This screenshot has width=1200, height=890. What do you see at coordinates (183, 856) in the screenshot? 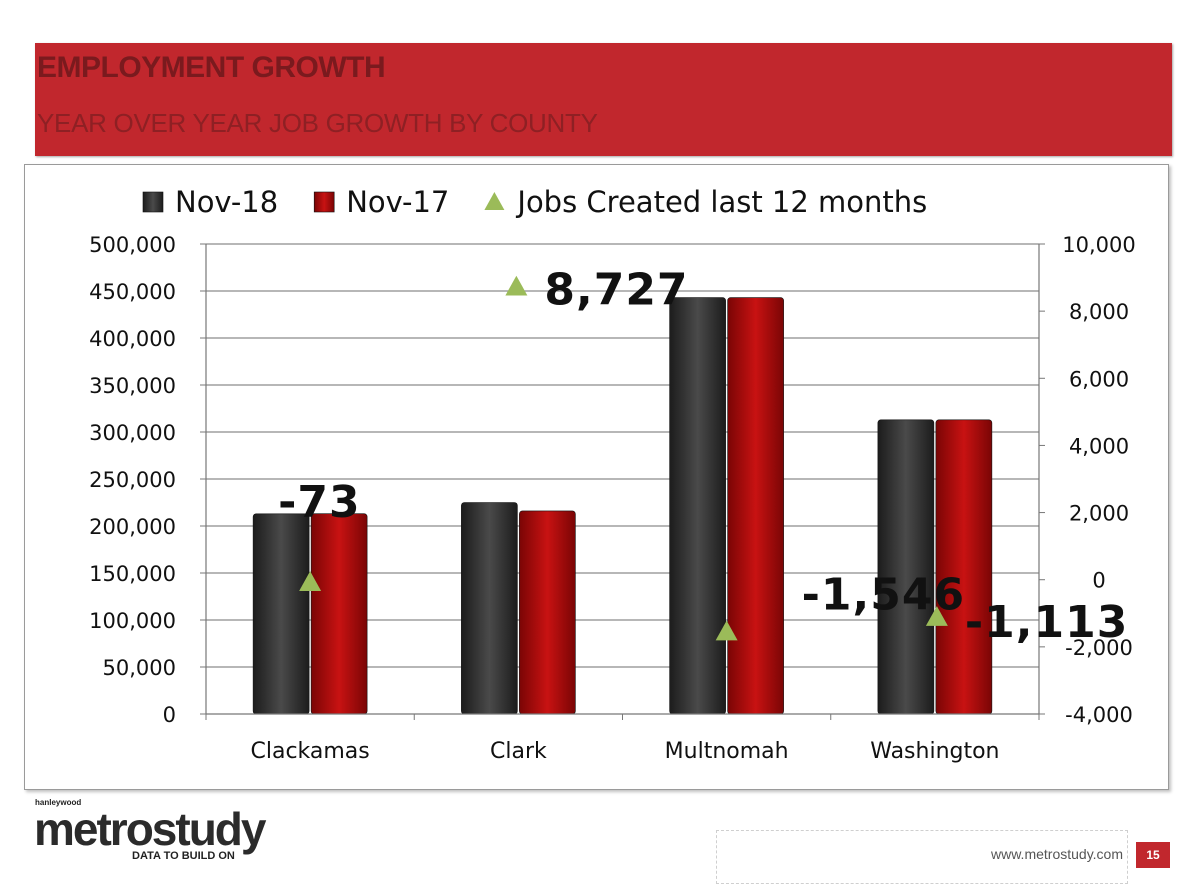
I see `logo-tagline: DATA TO BUILD ON` at bounding box center [183, 856].